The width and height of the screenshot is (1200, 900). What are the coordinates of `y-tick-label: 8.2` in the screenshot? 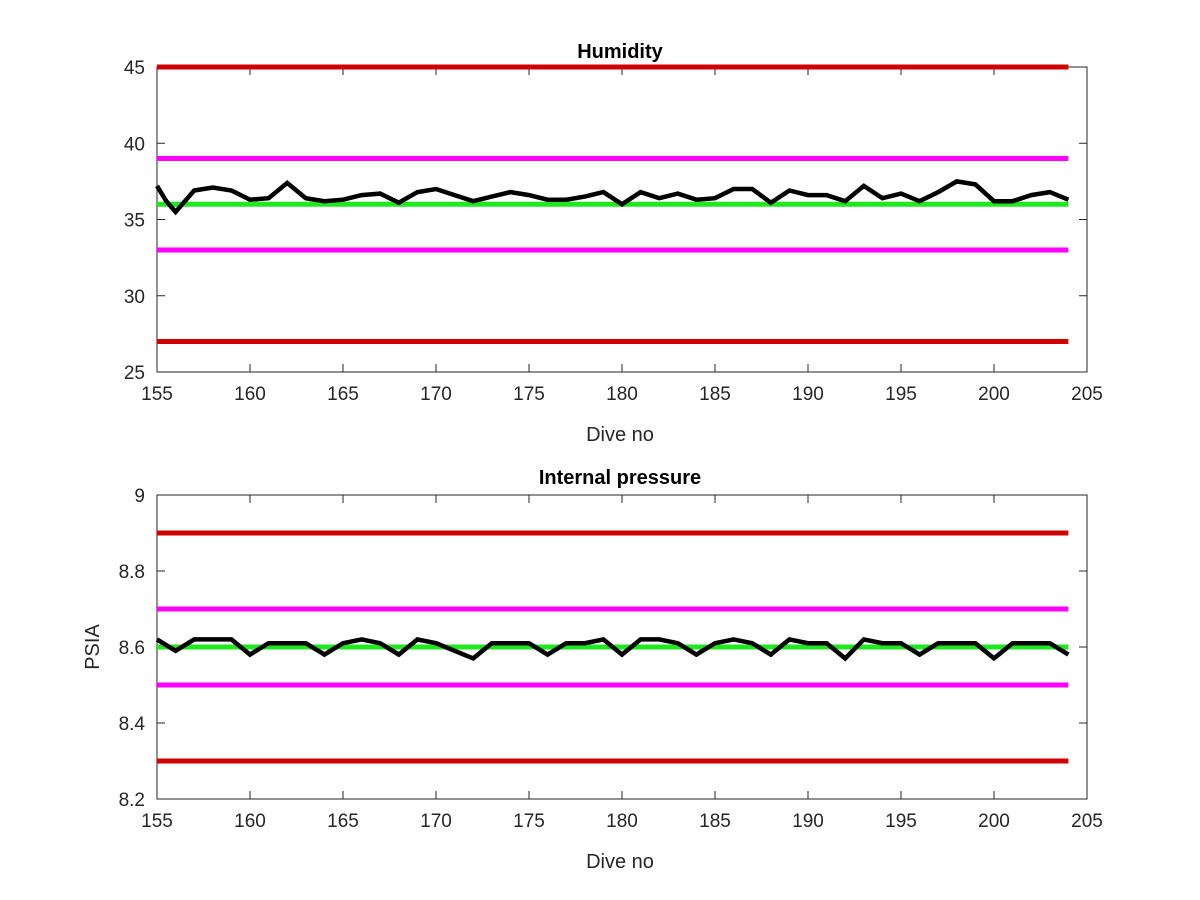 It's located at (132, 800).